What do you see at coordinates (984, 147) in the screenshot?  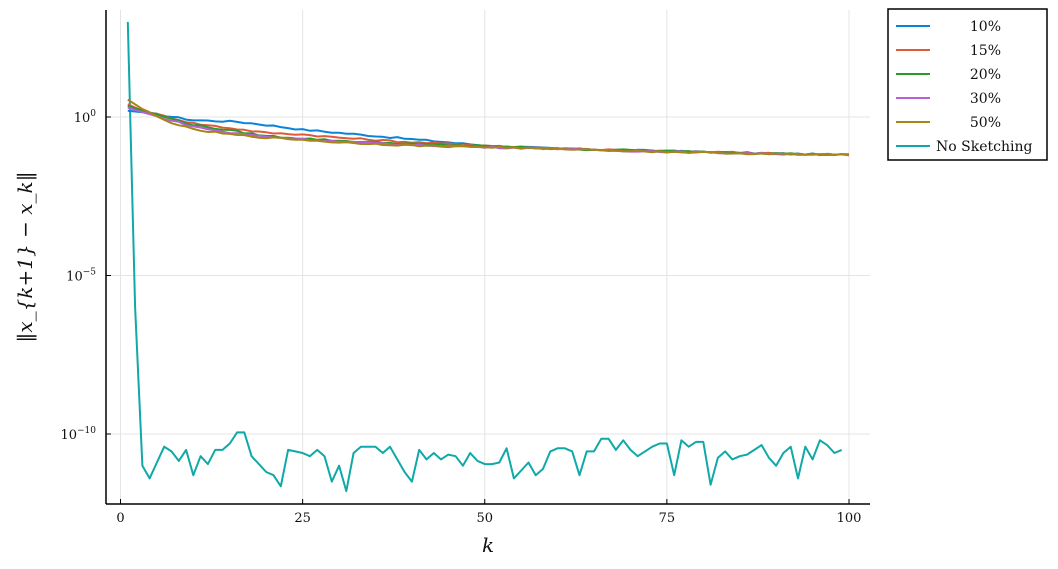 I see `legend-label: No Sketching` at bounding box center [984, 147].